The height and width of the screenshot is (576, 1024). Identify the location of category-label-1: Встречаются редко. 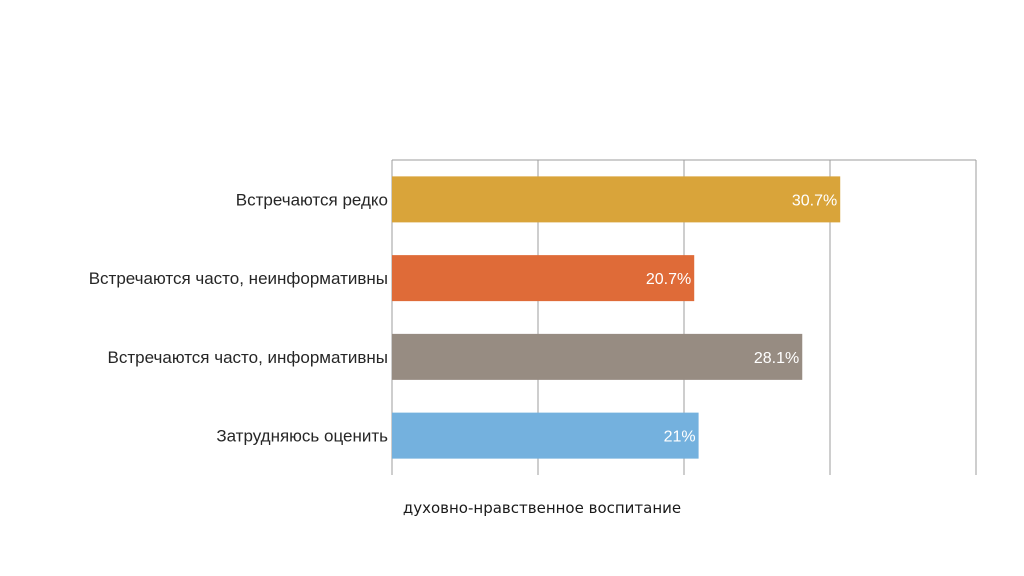
(312, 199).